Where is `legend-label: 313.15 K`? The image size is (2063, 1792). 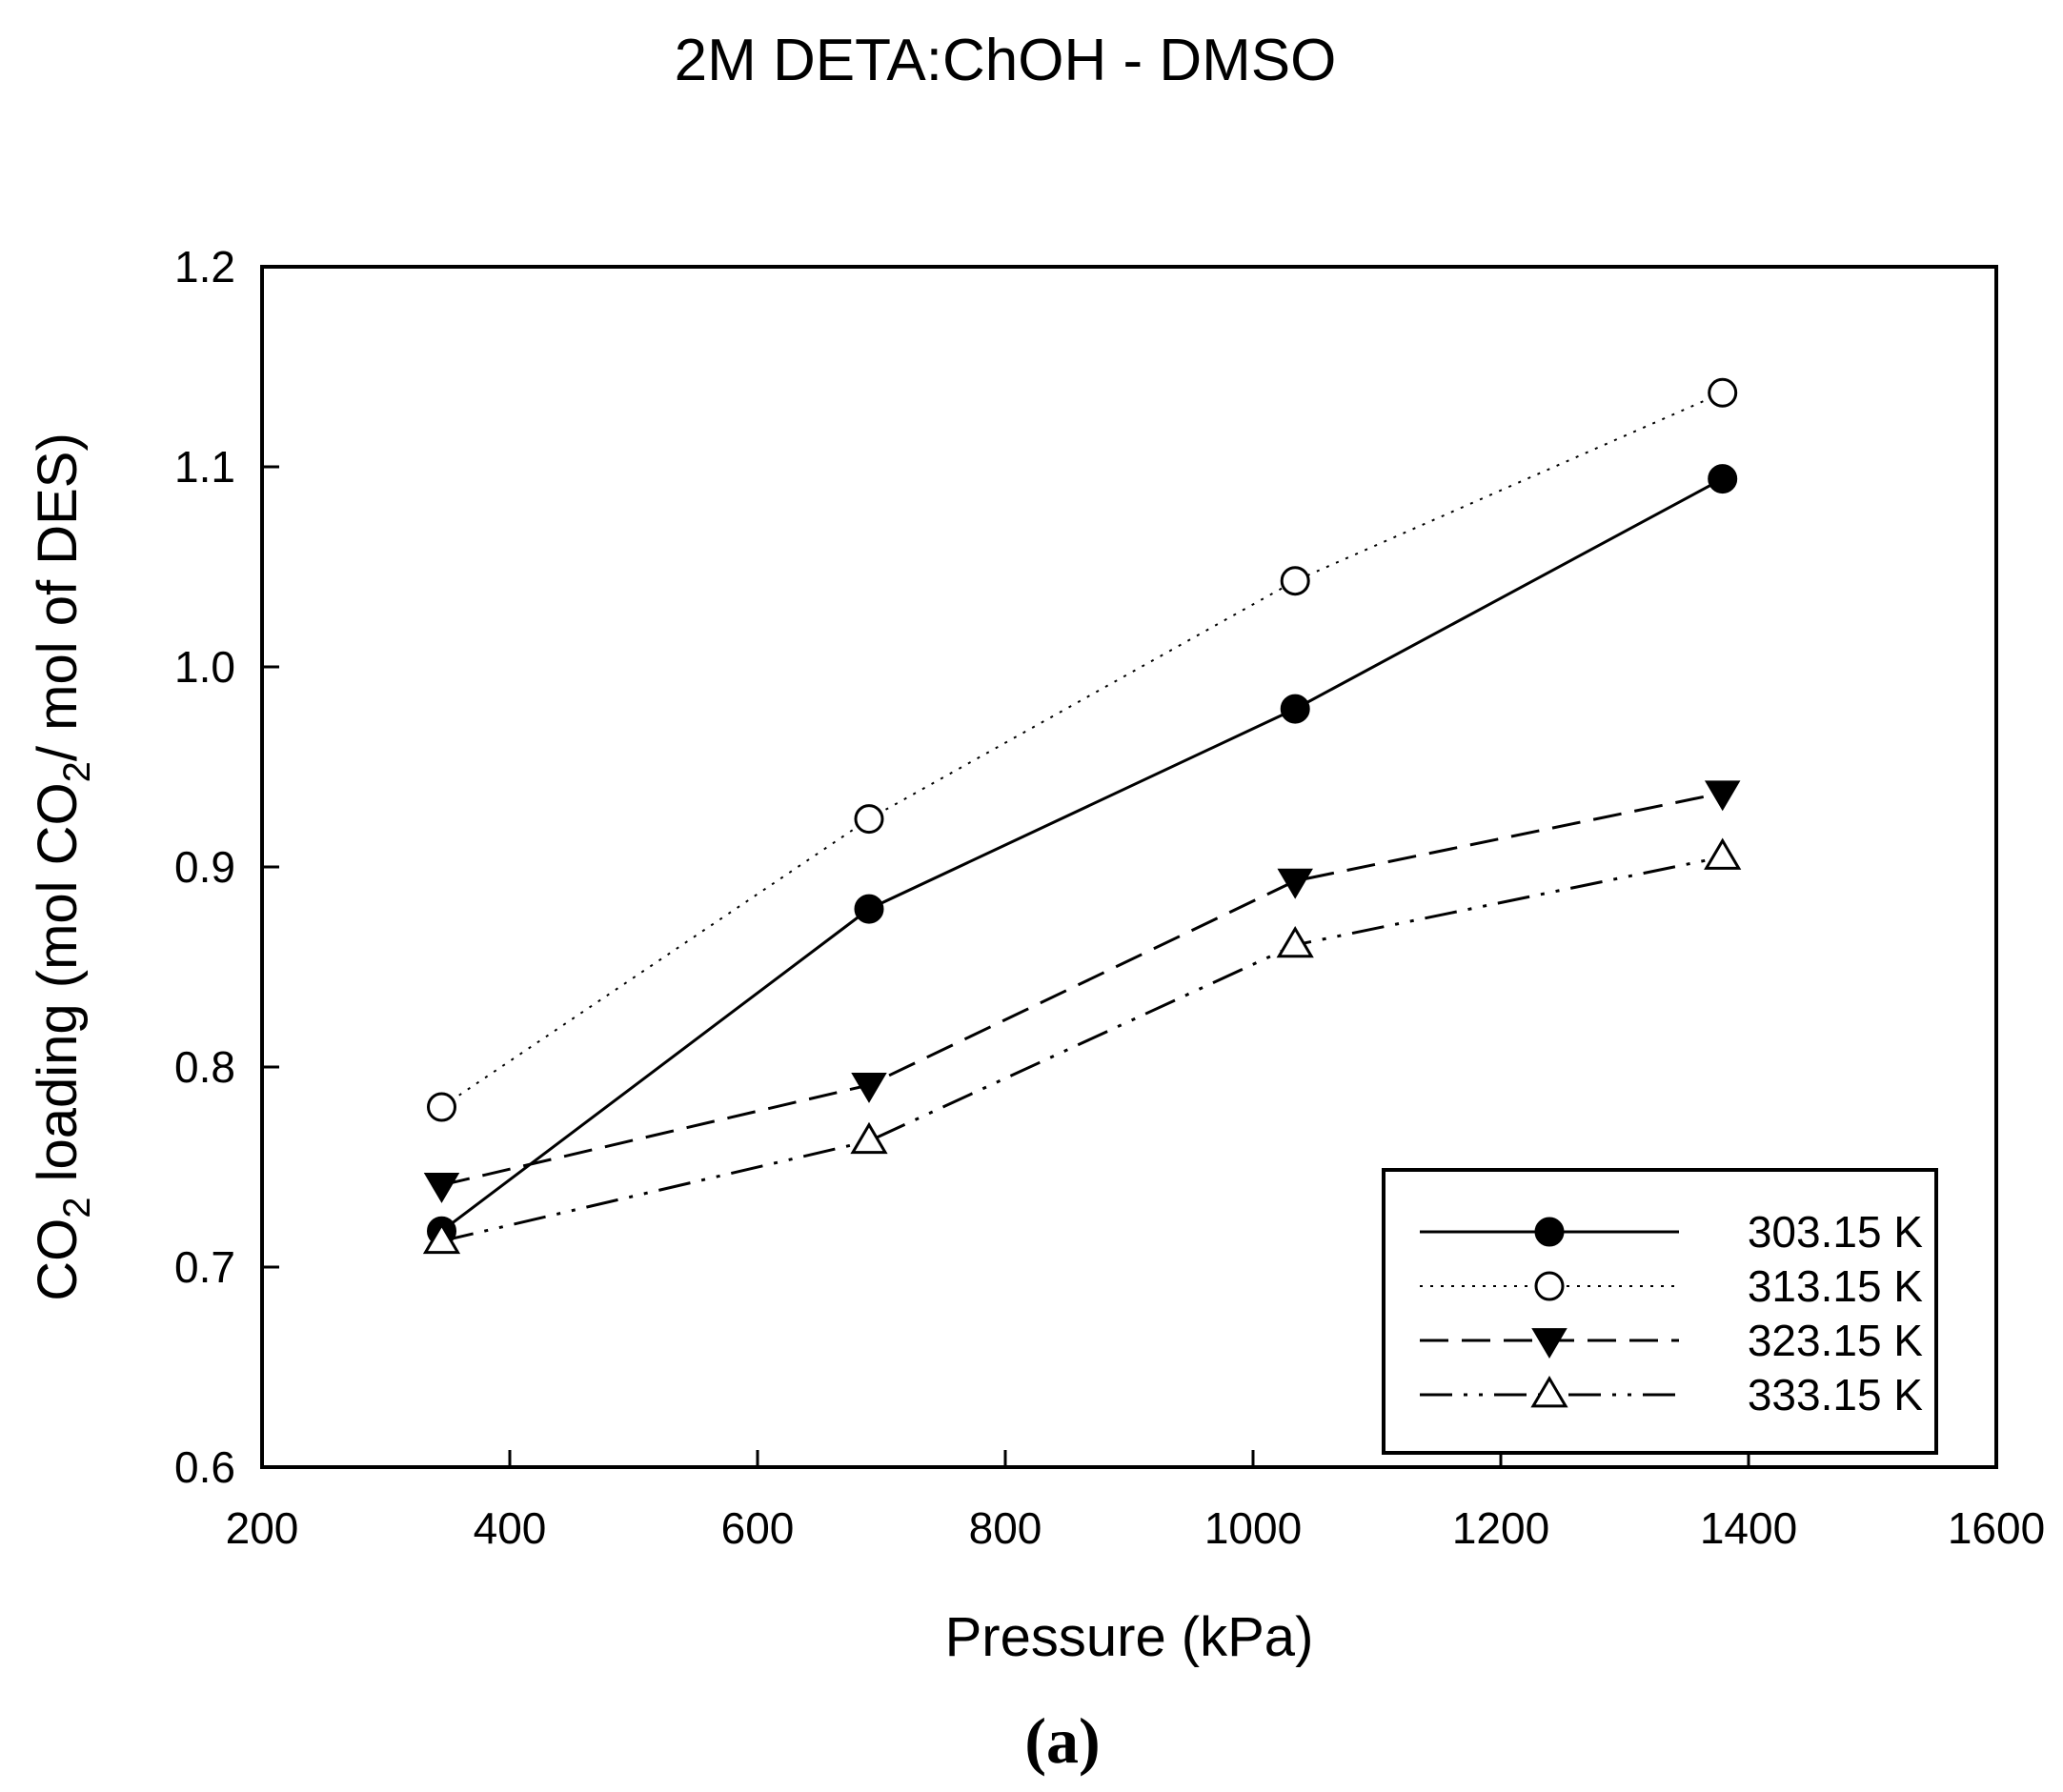 legend-label: 313.15 K is located at coordinates (1836, 1286).